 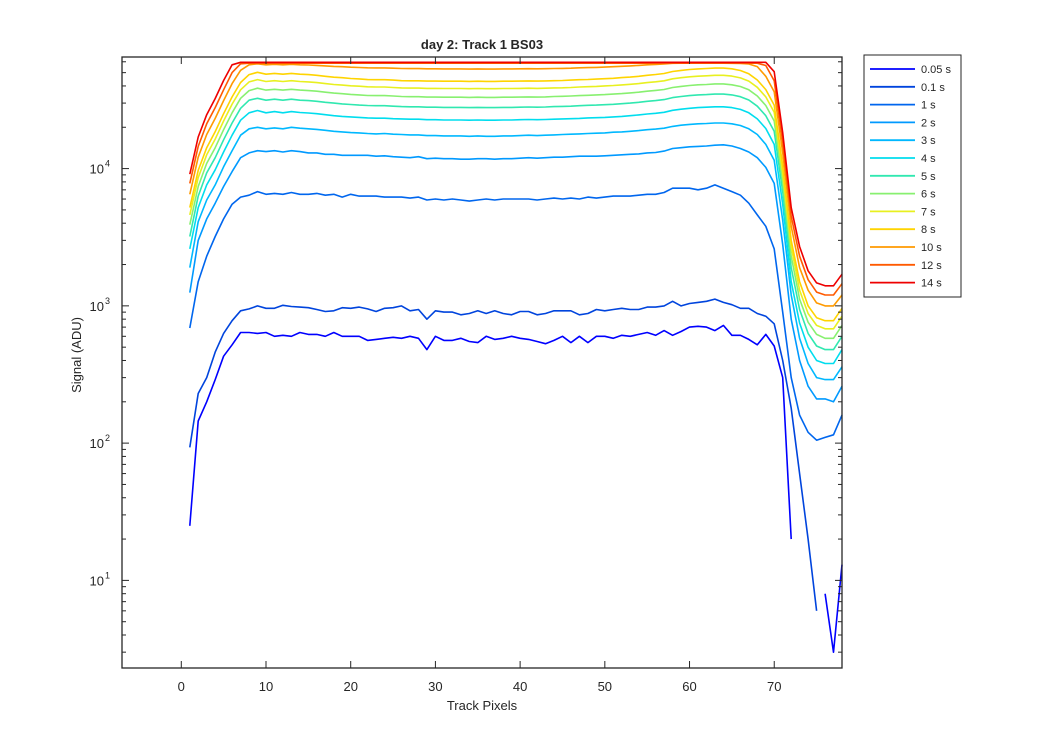 What do you see at coordinates (107, 438) in the screenshot?
I see `y-tick-exponent: 2` at bounding box center [107, 438].